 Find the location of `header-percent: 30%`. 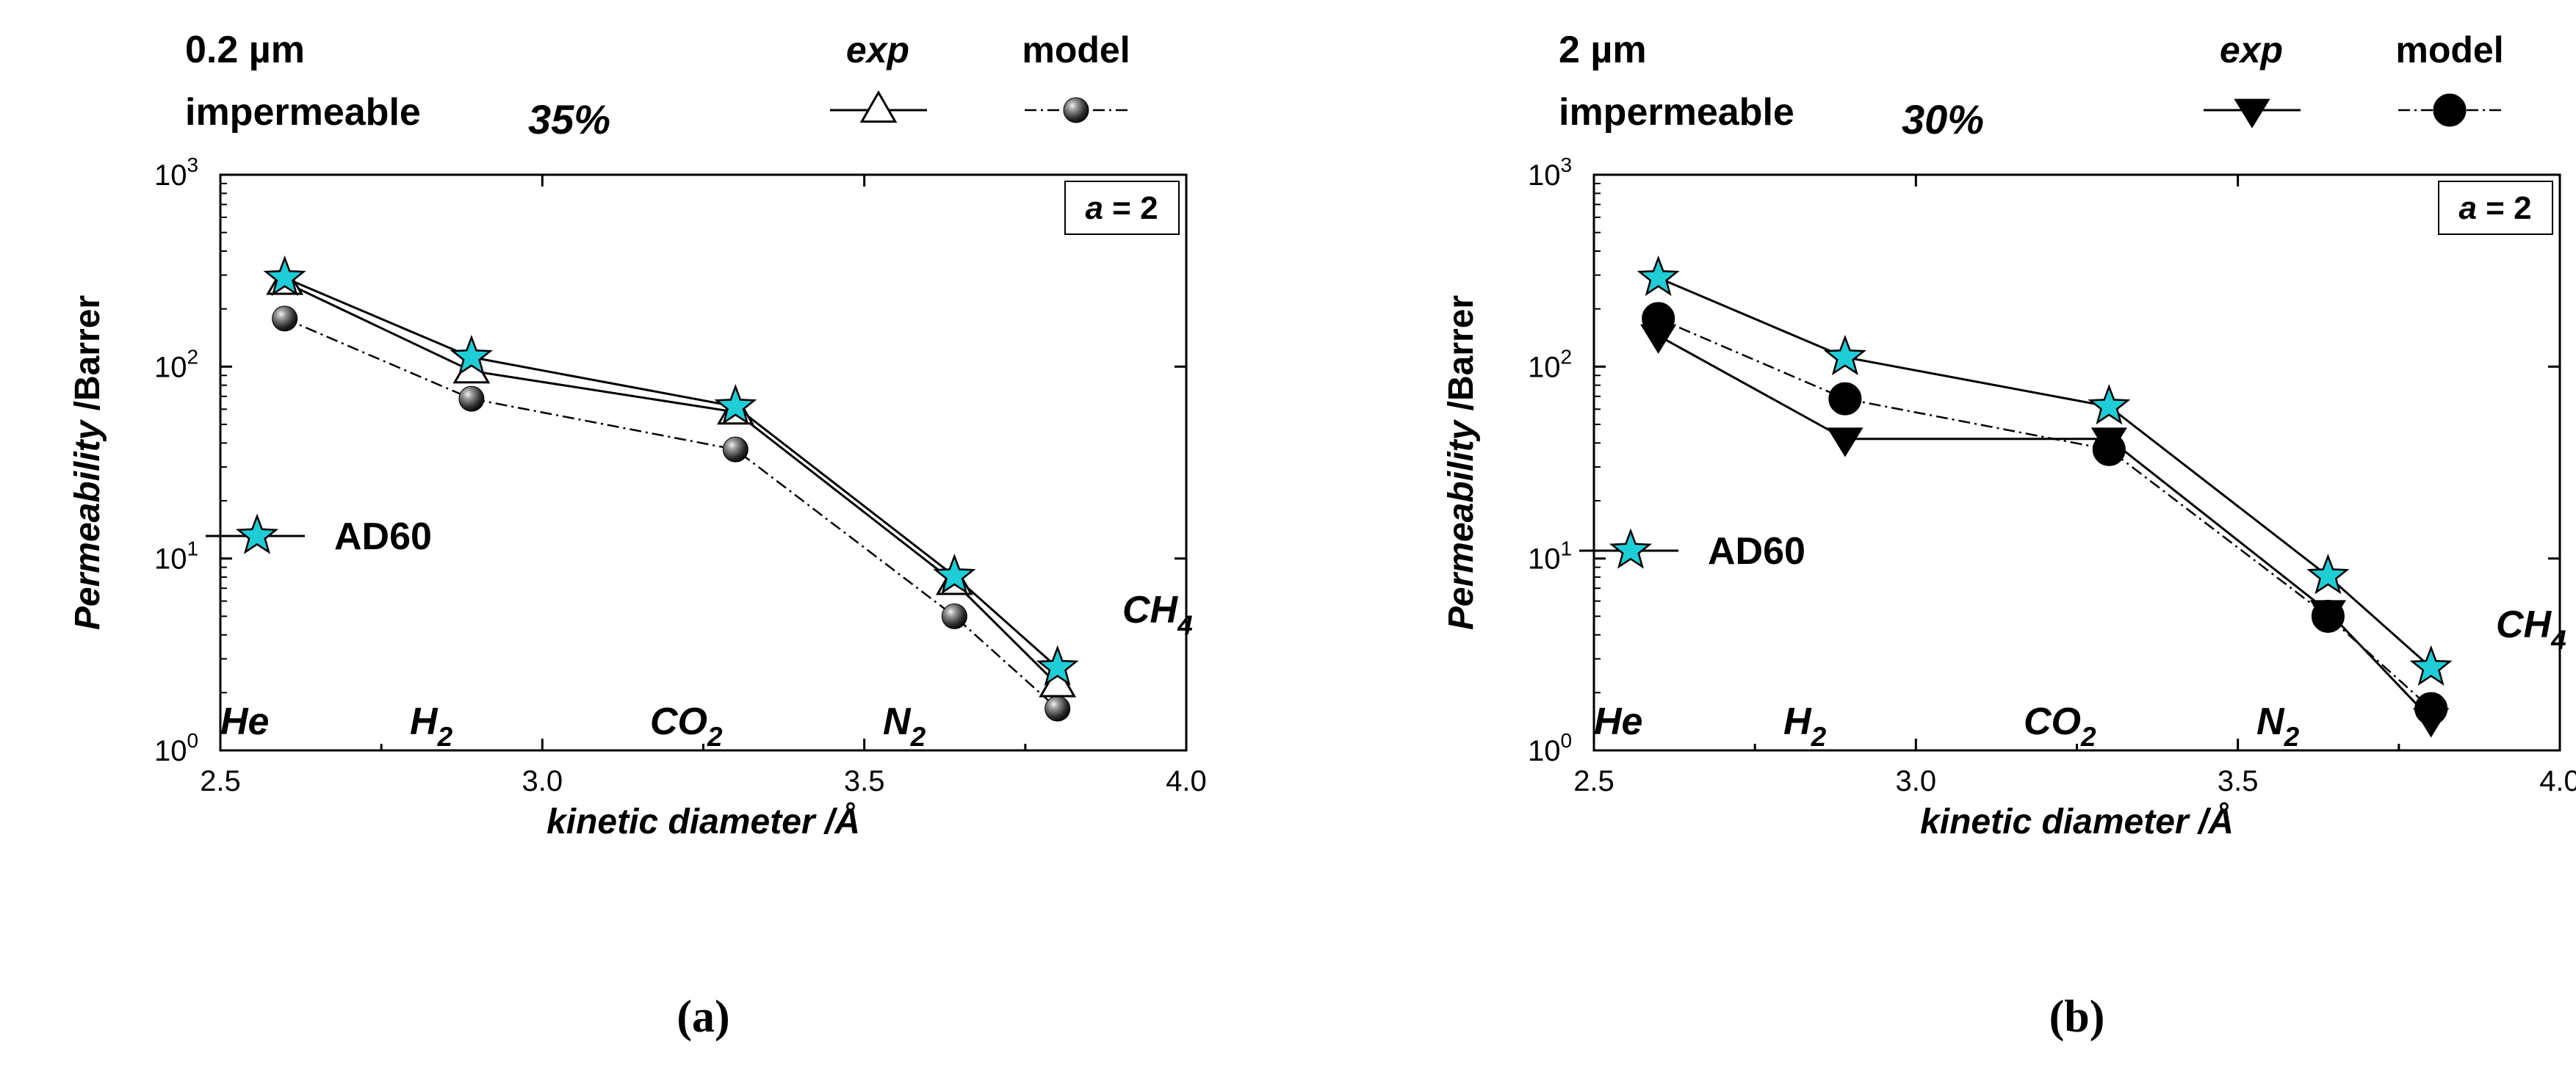

header-percent: 30% is located at coordinates (1943, 119).